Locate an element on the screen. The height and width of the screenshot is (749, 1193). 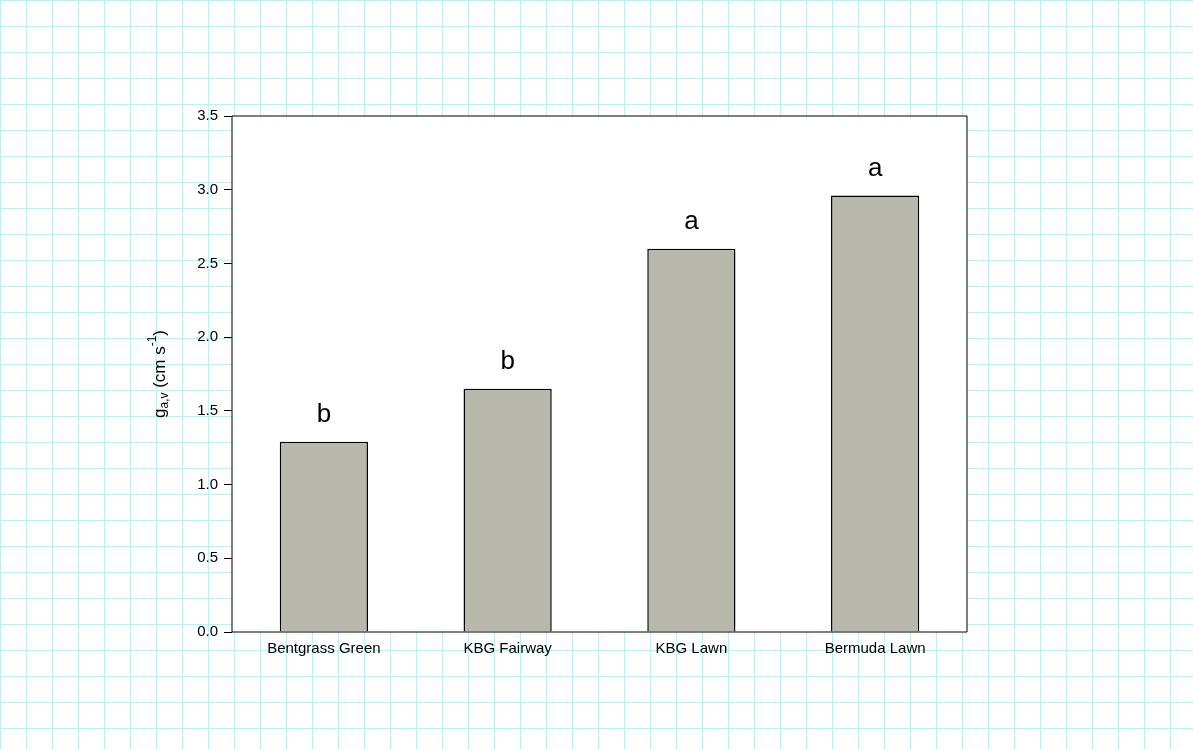
x-tick-label: KBG Lawn is located at coordinates (691, 648).